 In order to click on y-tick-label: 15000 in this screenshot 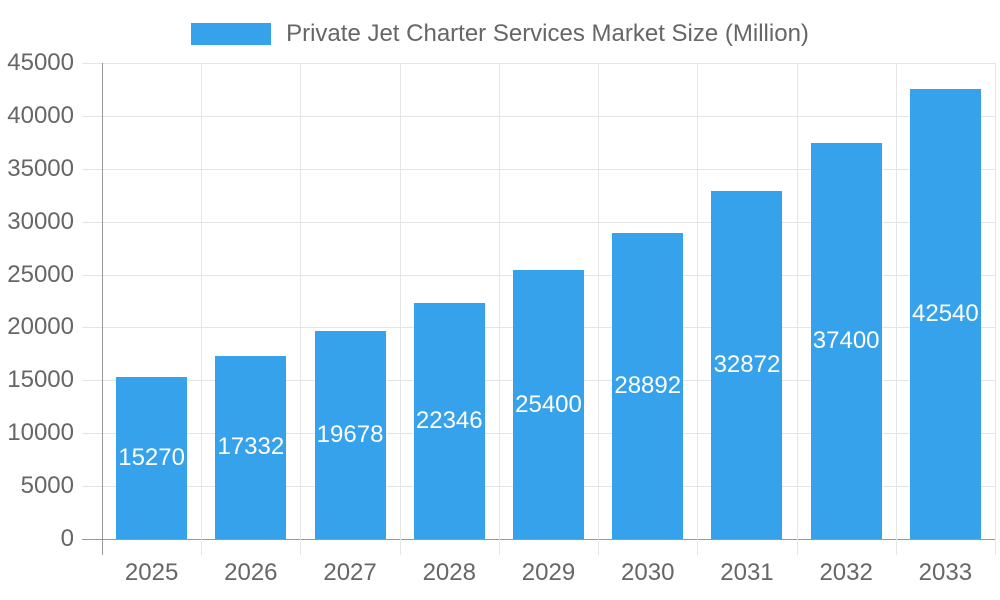, I will do `click(40, 380)`.